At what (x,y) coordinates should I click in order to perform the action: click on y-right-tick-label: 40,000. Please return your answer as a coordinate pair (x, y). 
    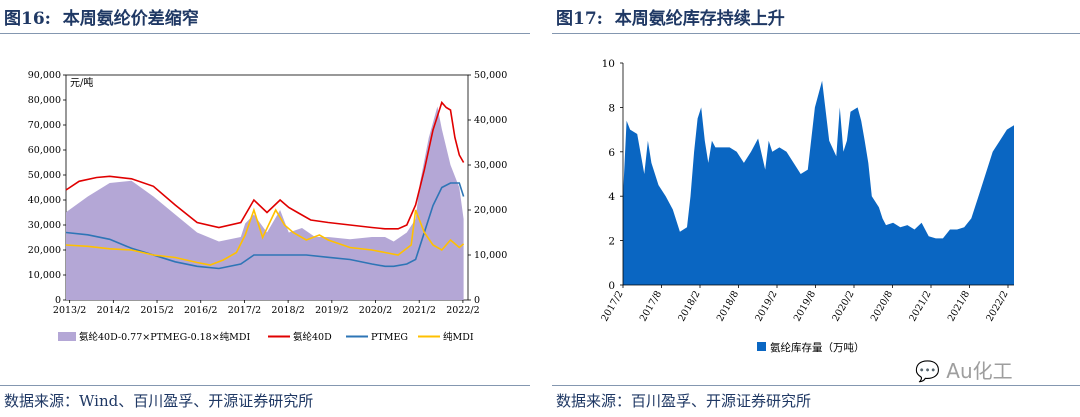
    Looking at the image, I should click on (490, 120).